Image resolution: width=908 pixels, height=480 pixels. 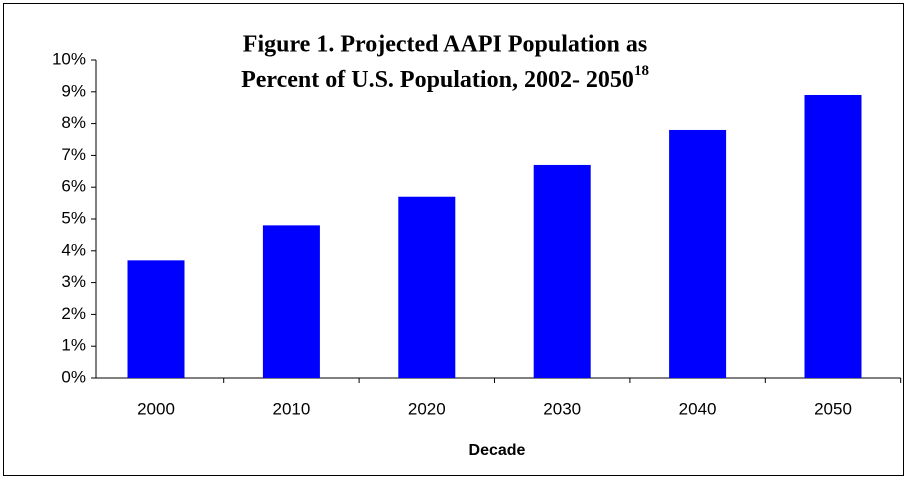 What do you see at coordinates (73, 154) in the screenshot?
I see `y-tick-label: 7%` at bounding box center [73, 154].